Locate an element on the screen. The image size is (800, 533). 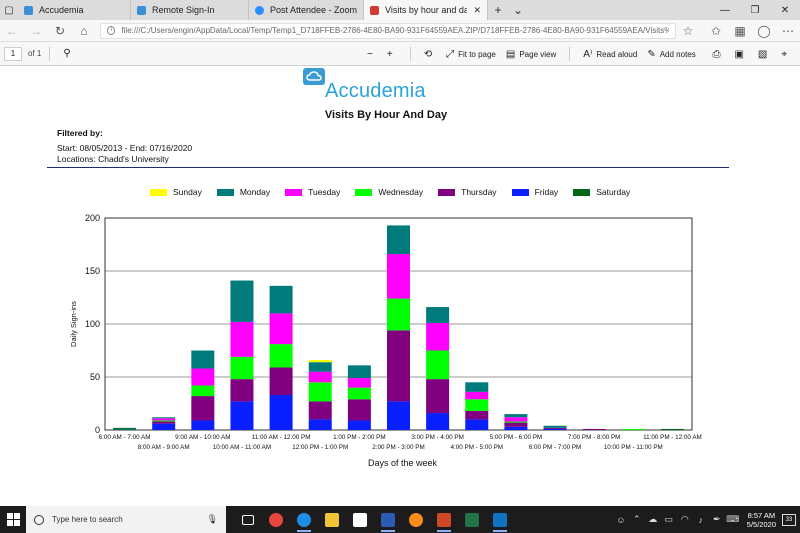
fit-to-page-button: ⤢ Fit to page is located at coordinates (471, 54).